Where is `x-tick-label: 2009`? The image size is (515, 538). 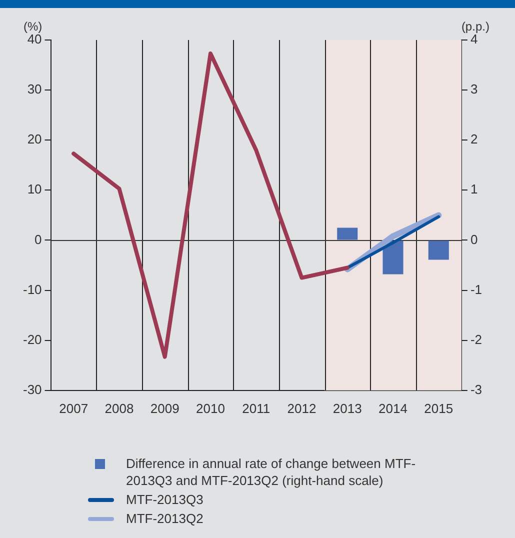
x-tick-label: 2009 is located at coordinates (165, 408).